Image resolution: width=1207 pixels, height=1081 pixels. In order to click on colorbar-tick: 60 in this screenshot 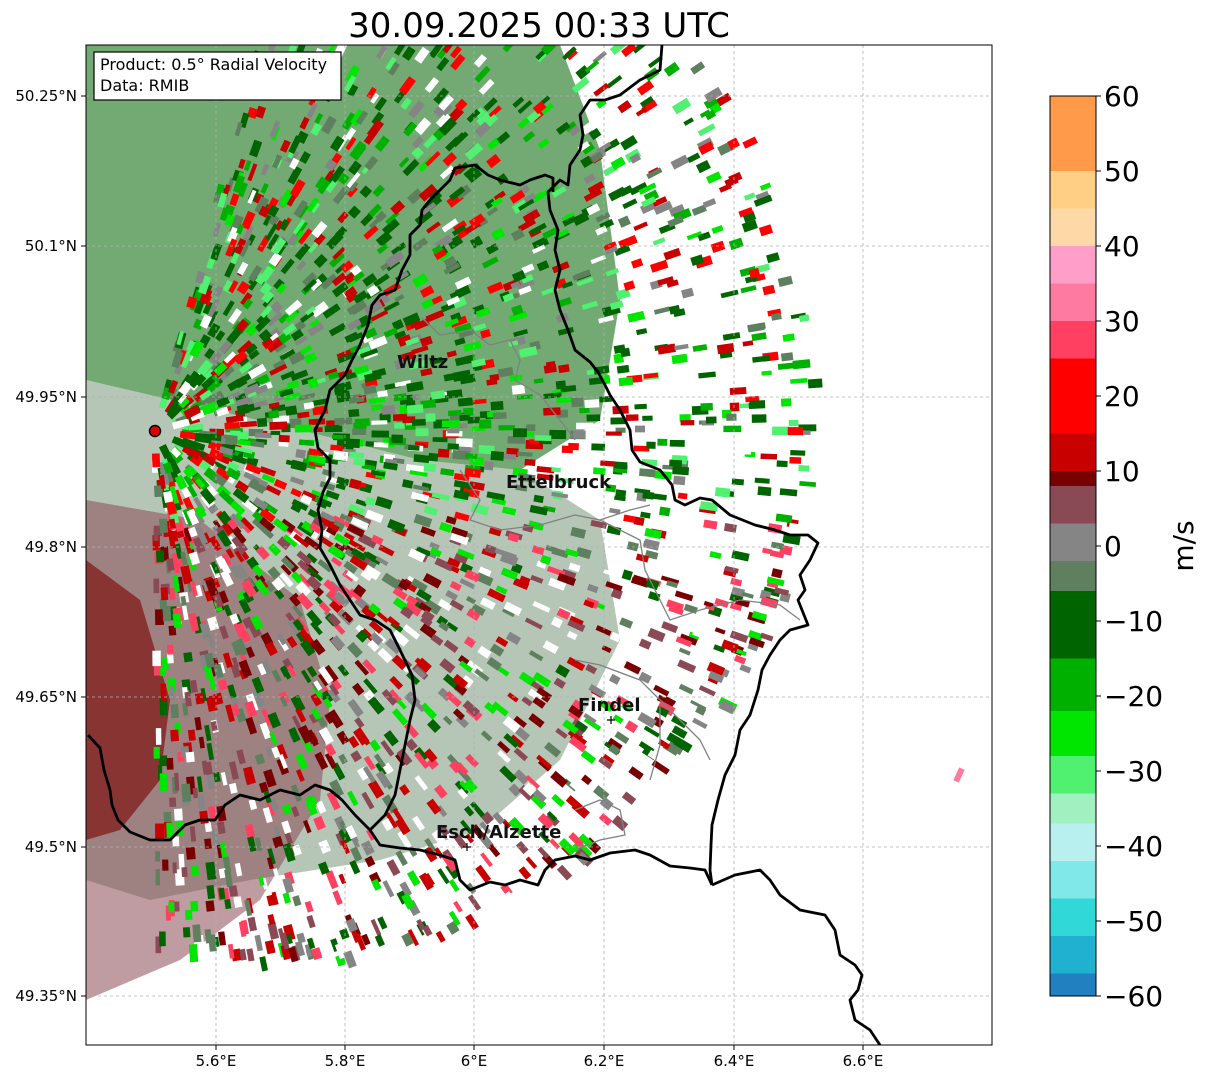, I will do `click(1122, 96)`.